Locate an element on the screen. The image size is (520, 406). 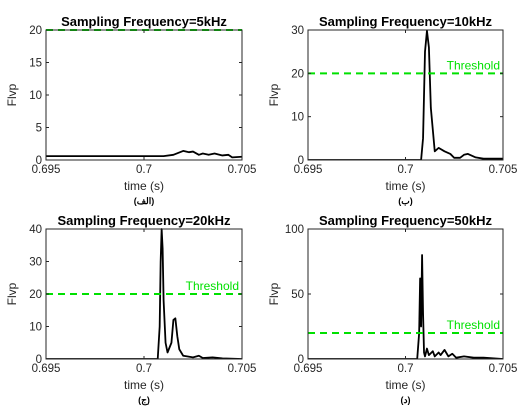
subplot-title: Sampling Frequency=50kHz is located at coordinates (406, 220).